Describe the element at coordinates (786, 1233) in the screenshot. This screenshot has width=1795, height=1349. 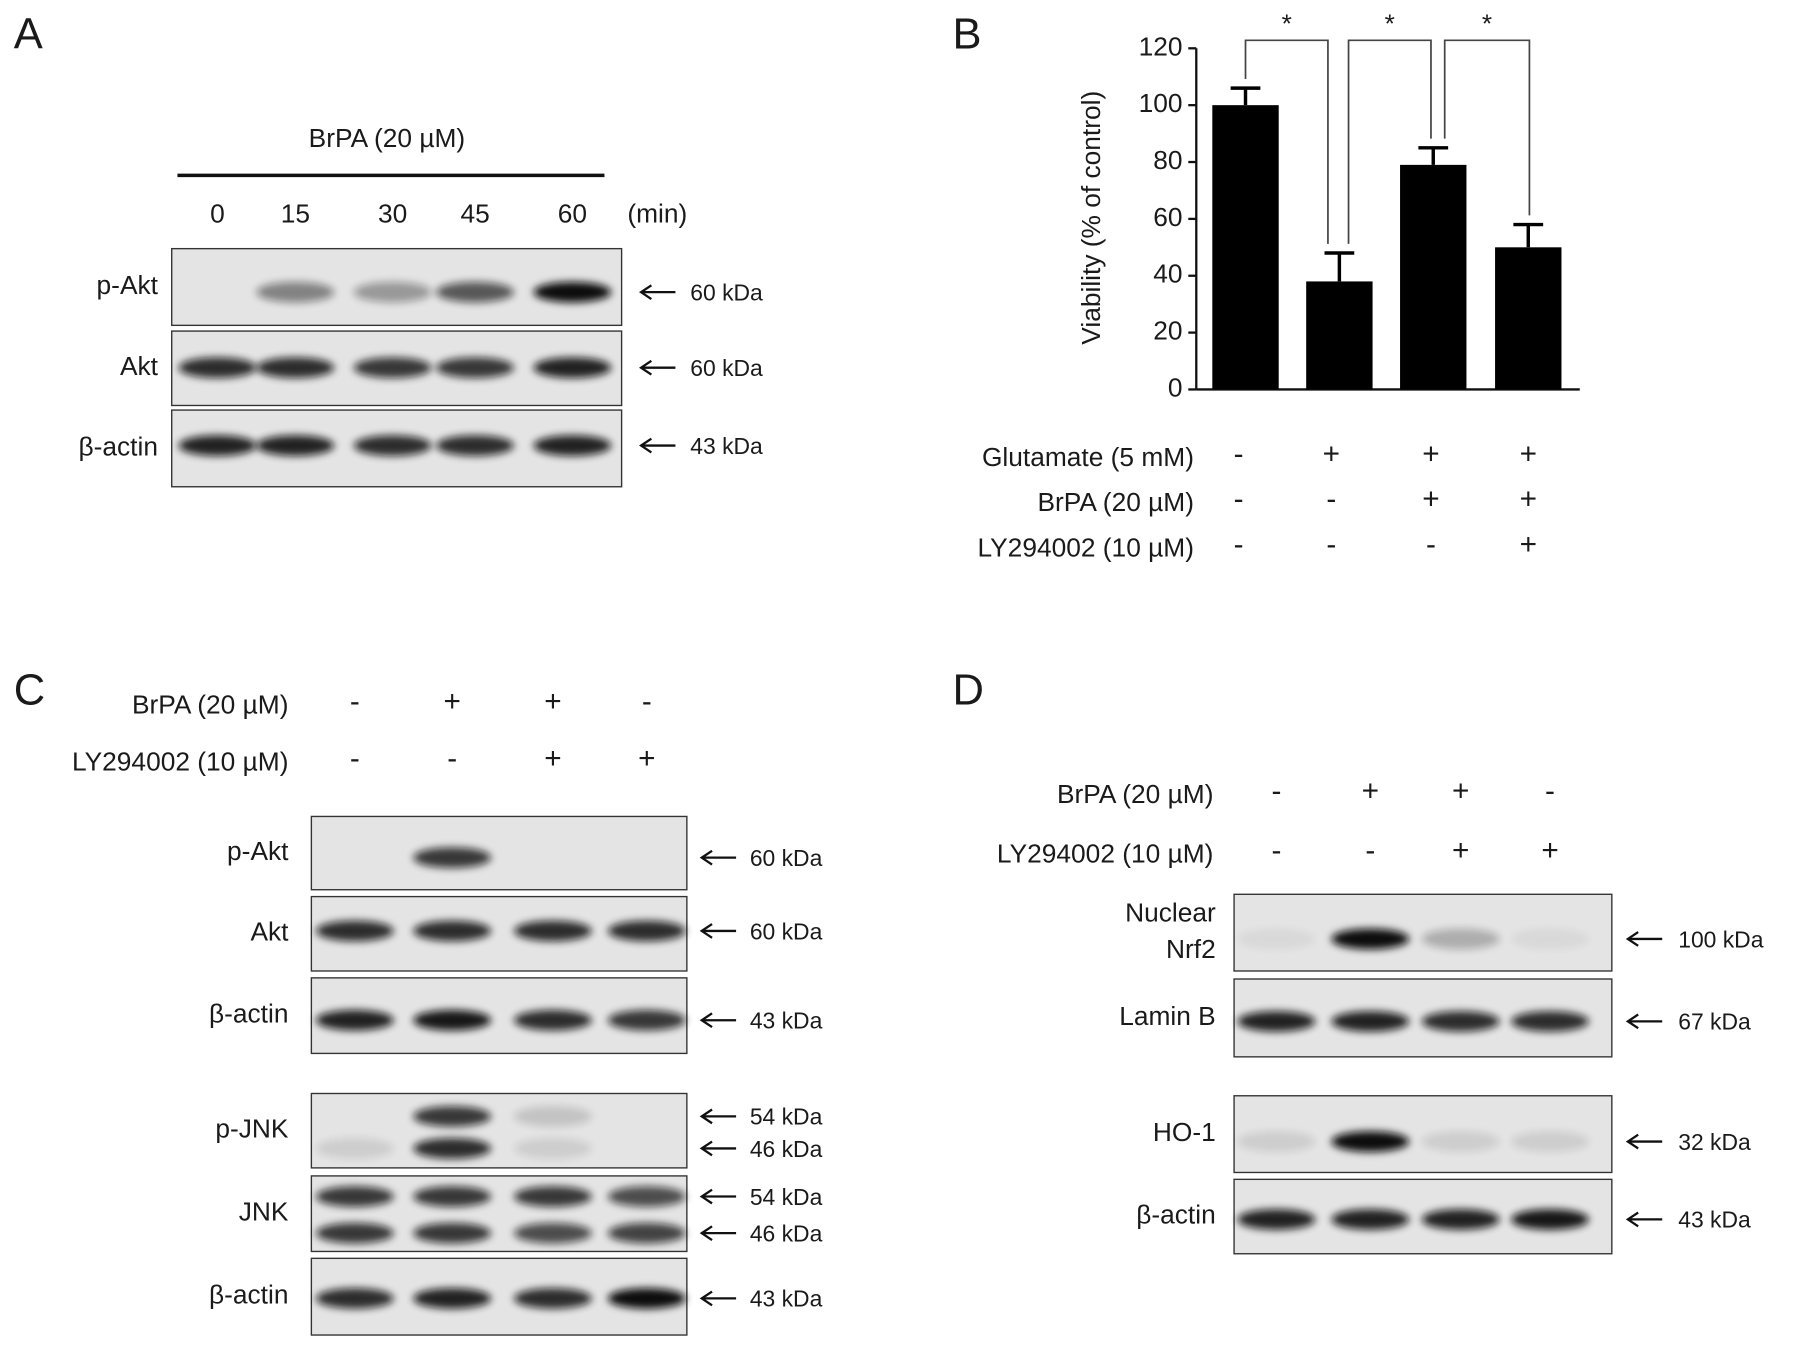
I see `size-label: 46 kDa` at that location.